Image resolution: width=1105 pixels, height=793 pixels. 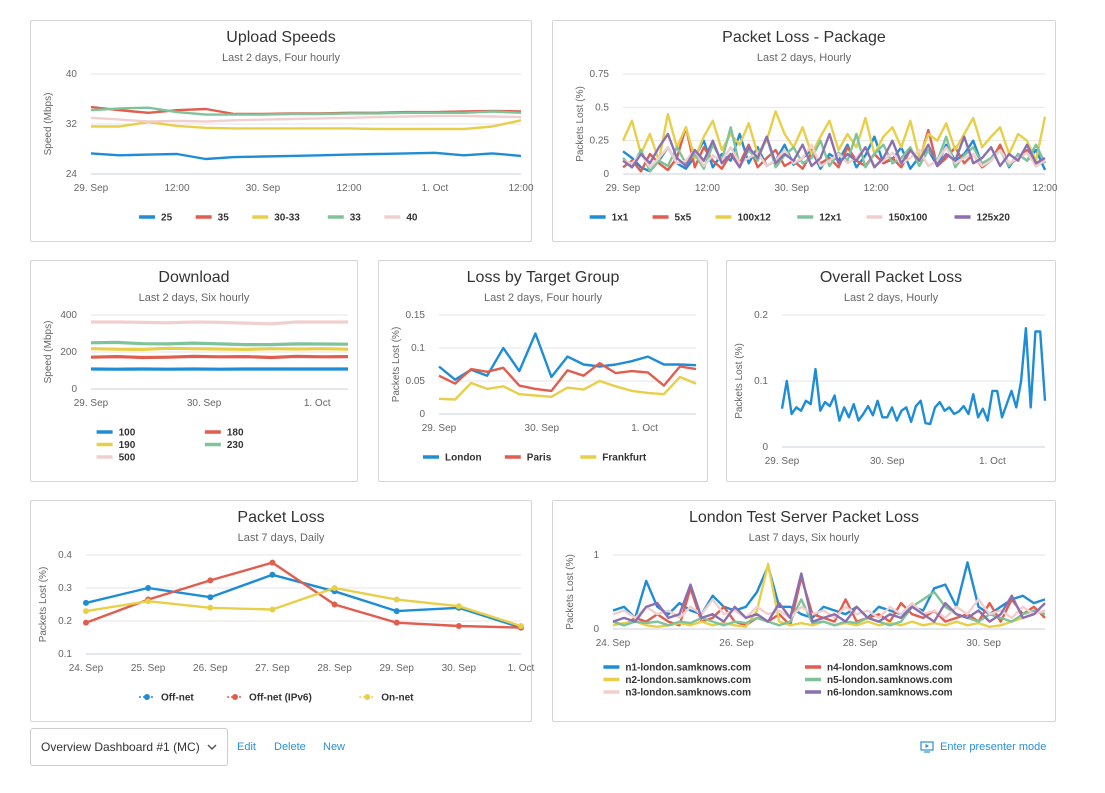 I want to click on chart-title: Upload Speeds, so click(x=281, y=37).